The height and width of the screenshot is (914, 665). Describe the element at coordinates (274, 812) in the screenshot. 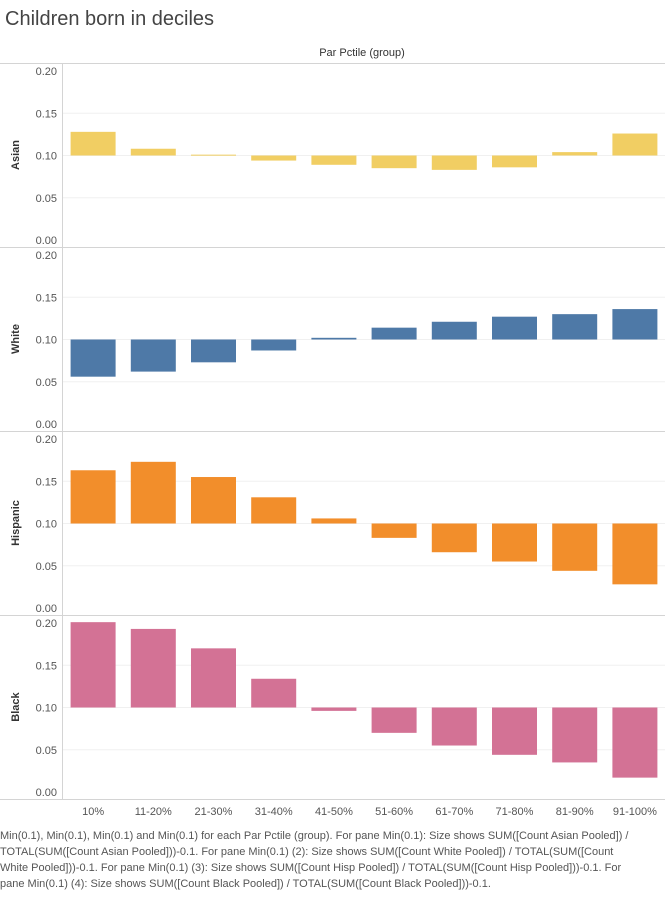

I see `x-tick-label: 31-40%` at that location.